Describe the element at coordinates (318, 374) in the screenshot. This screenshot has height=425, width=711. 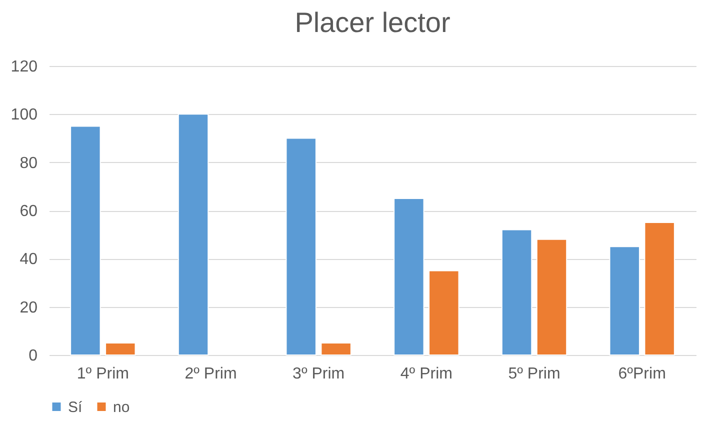
I see `x-tick-label: 3º Prim` at that location.